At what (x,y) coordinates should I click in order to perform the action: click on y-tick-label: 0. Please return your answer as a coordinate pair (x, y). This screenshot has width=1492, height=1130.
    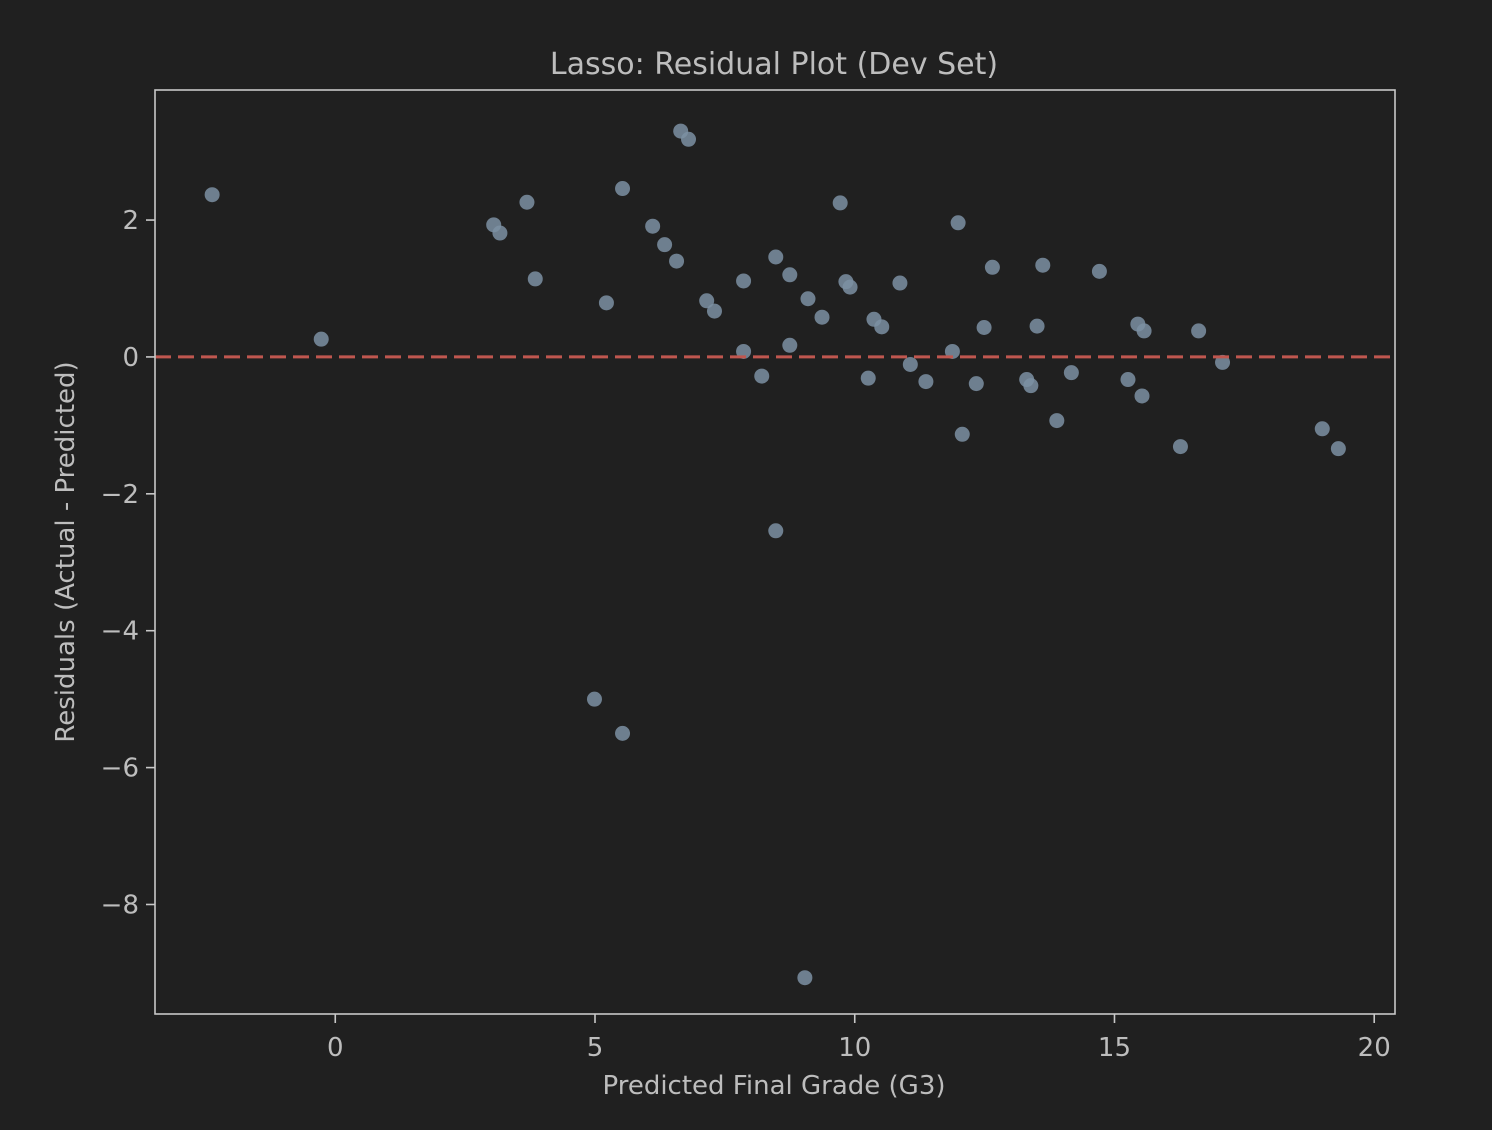
    Looking at the image, I should click on (130, 358).